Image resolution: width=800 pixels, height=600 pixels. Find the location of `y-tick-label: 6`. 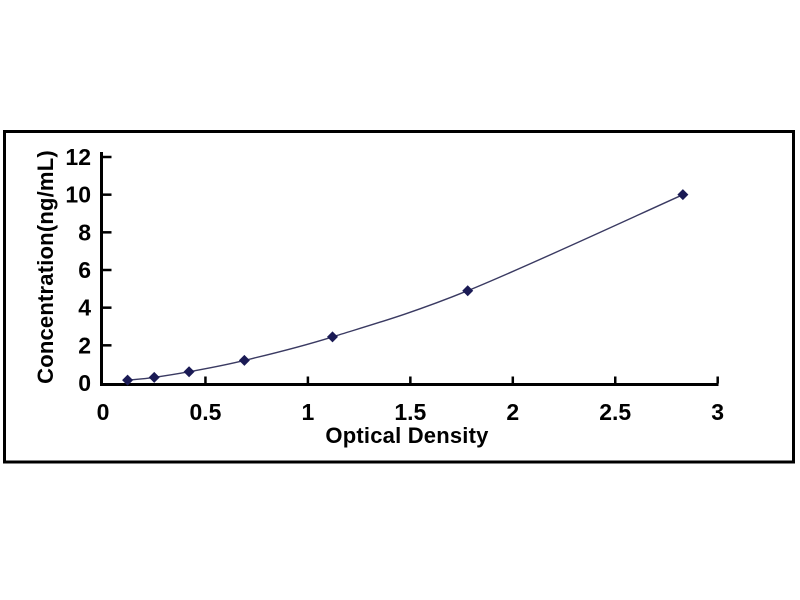

y-tick-label: 6 is located at coordinates (84, 270).